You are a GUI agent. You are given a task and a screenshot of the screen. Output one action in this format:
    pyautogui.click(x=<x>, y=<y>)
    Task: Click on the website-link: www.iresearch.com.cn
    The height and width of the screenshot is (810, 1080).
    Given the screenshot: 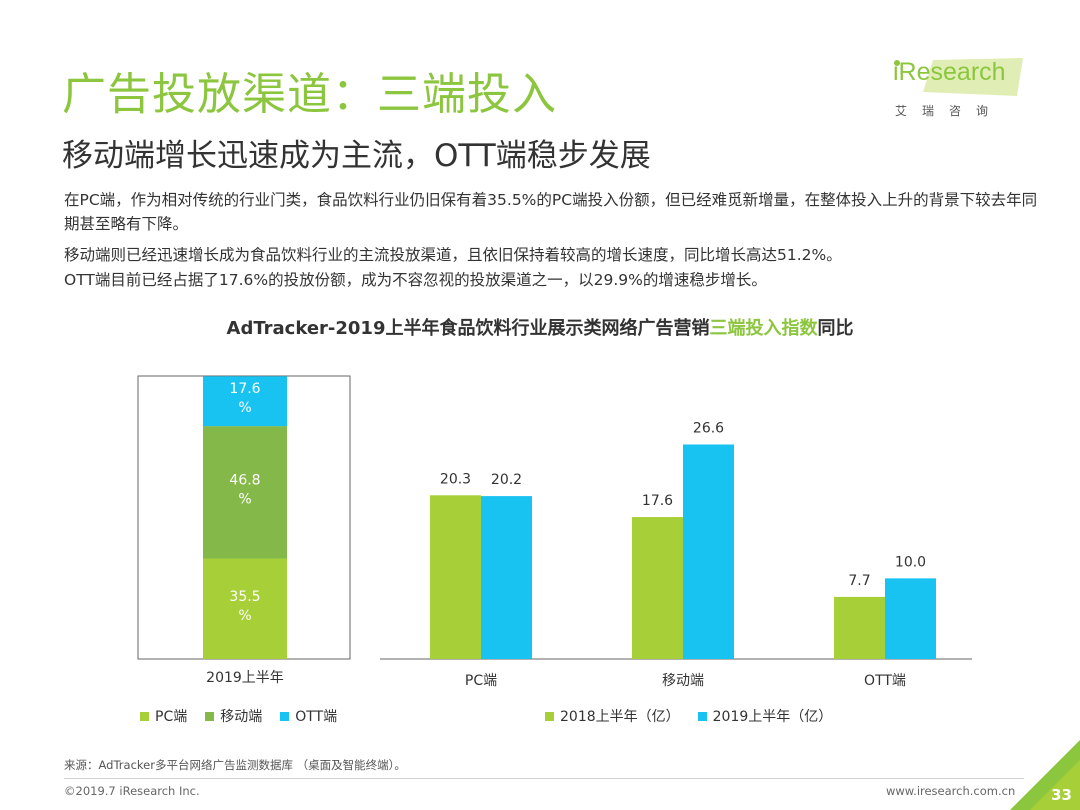 What is the action you would take?
    pyautogui.click(x=951, y=791)
    